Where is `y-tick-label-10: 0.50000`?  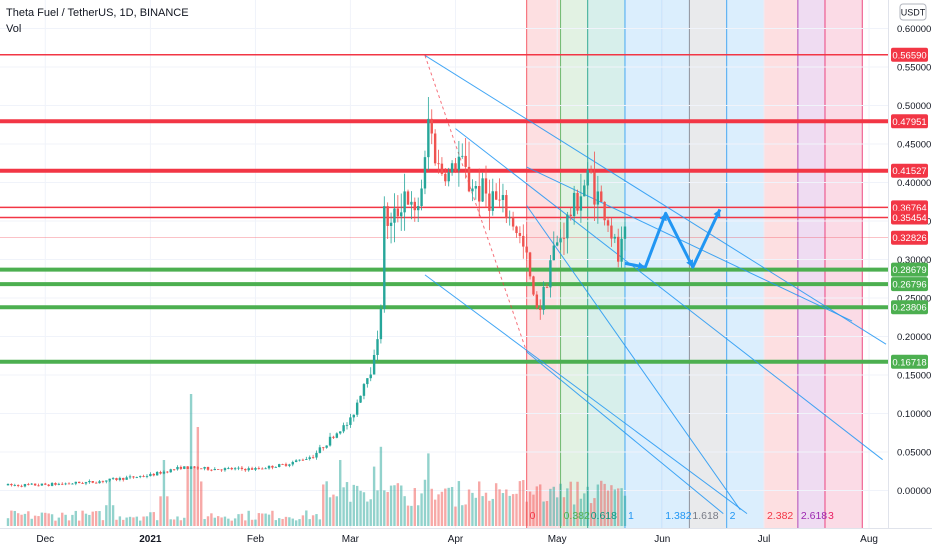
y-tick-label-10: 0.50000 is located at coordinates (914, 106).